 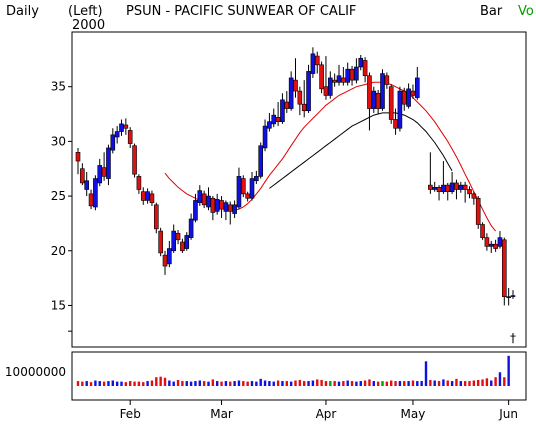 What do you see at coordinates (491, 11) in the screenshot?
I see `bar-mode-label: Bar` at bounding box center [491, 11].